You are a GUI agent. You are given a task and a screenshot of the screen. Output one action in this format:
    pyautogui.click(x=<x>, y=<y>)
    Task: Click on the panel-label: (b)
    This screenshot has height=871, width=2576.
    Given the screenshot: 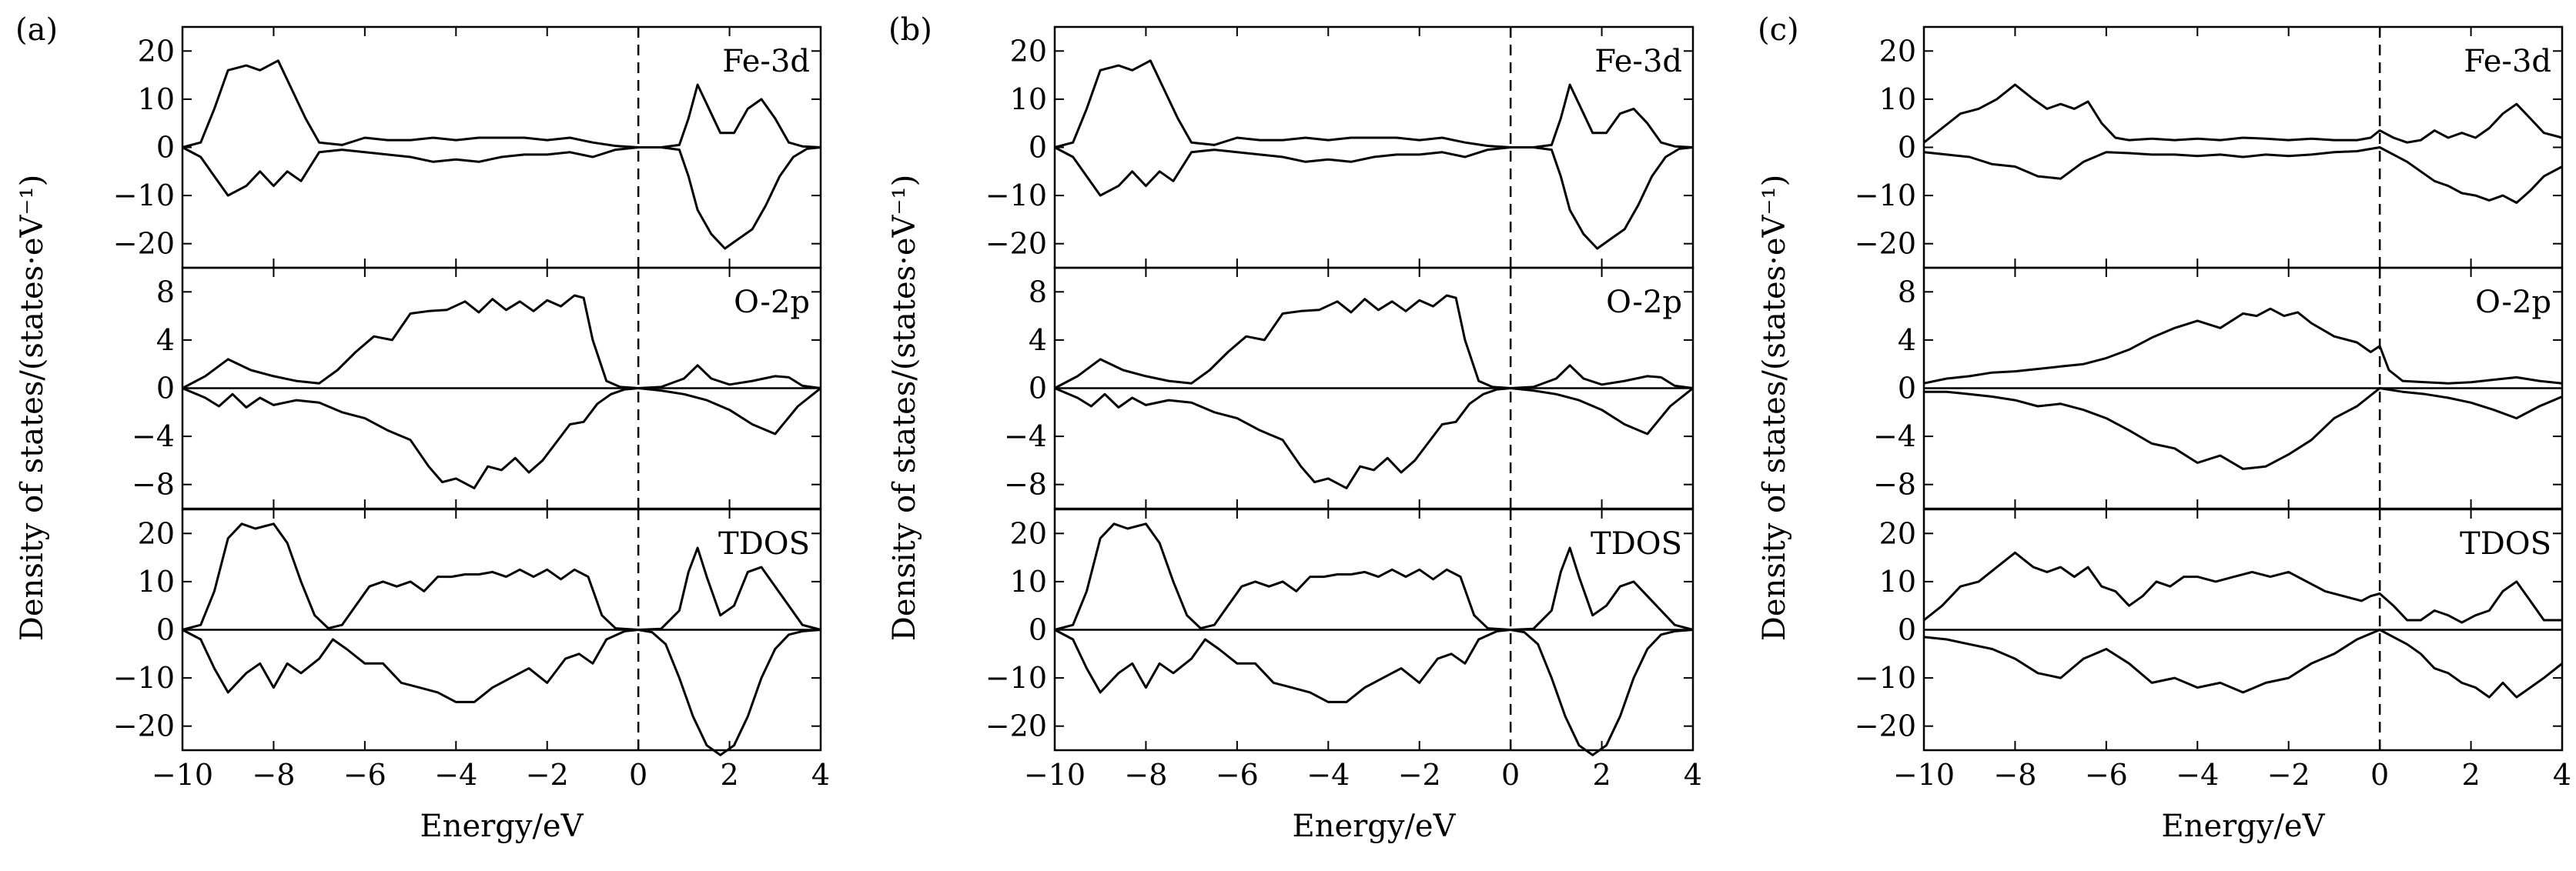 What is the action you would take?
    pyautogui.click(x=910, y=30)
    